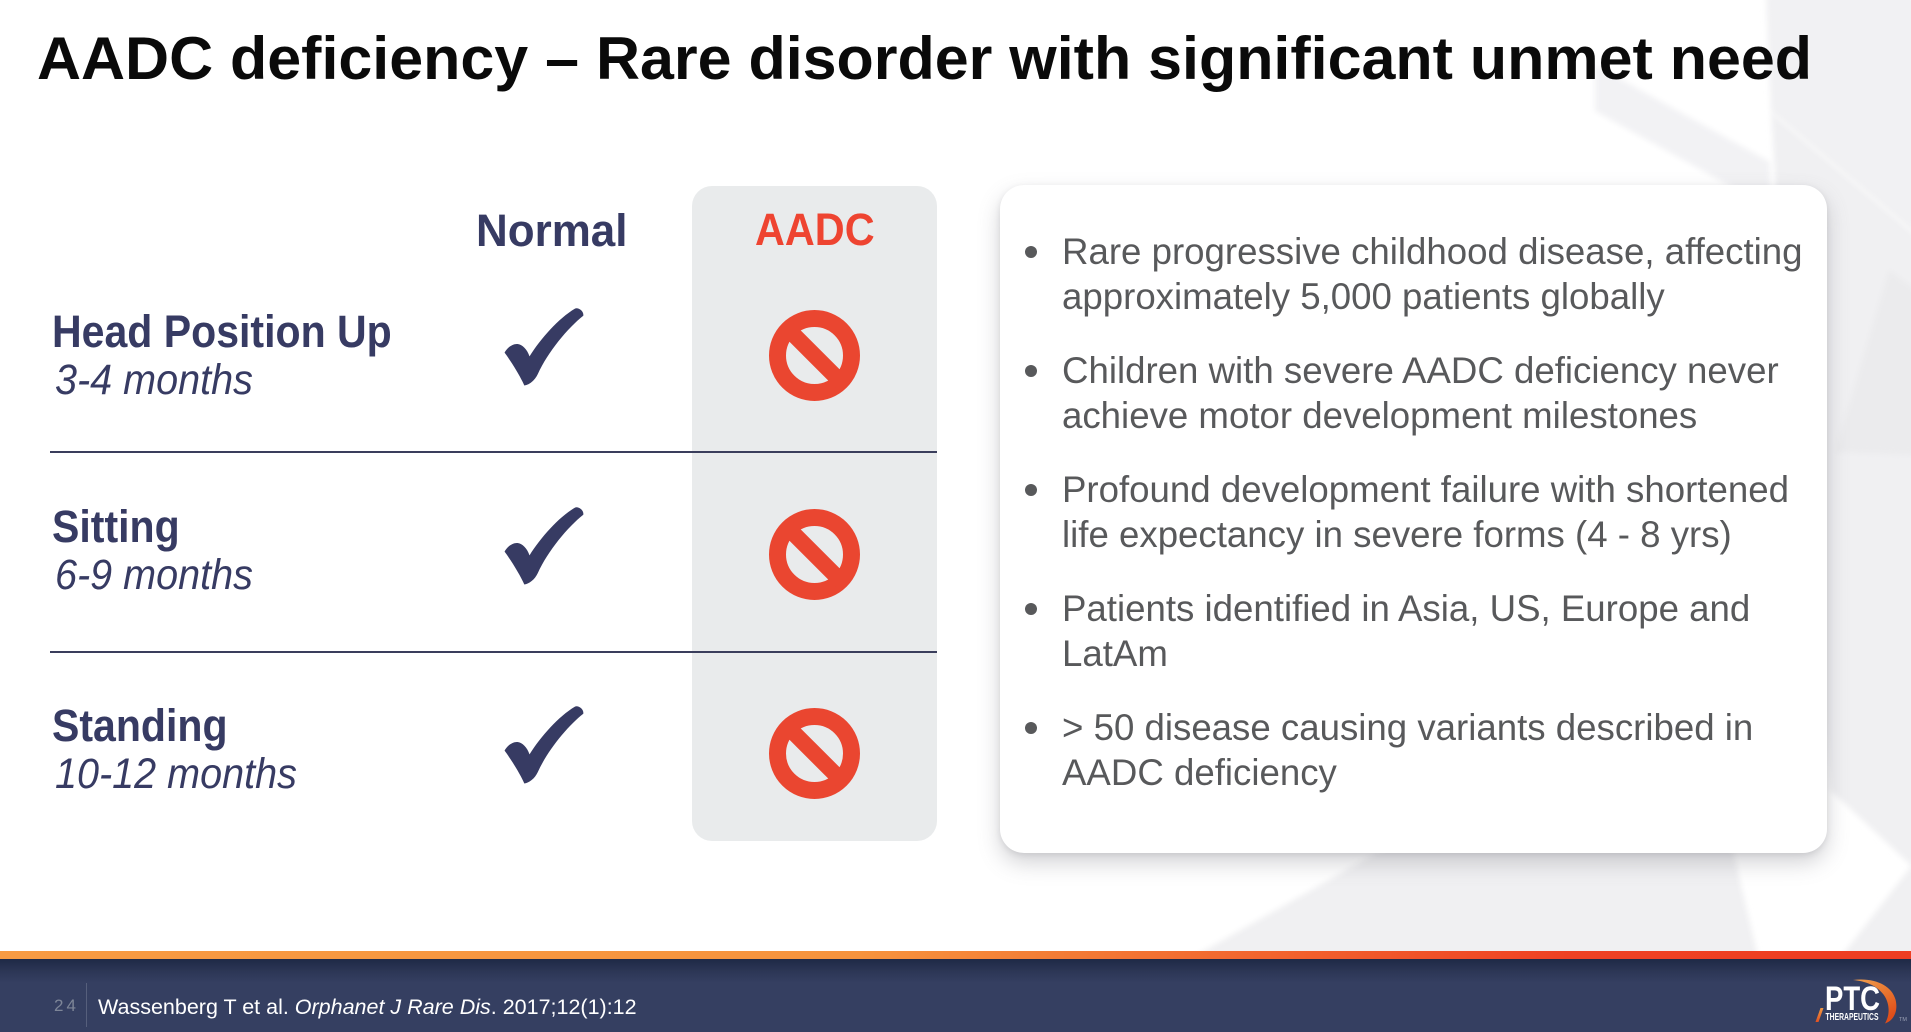 Image resolution: width=1911 pixels, height=1032 pixels. Describe the element at coordinates (1852, 1017) in the screenshot. I see `svg-text: THERAPEUTICS` at that location.